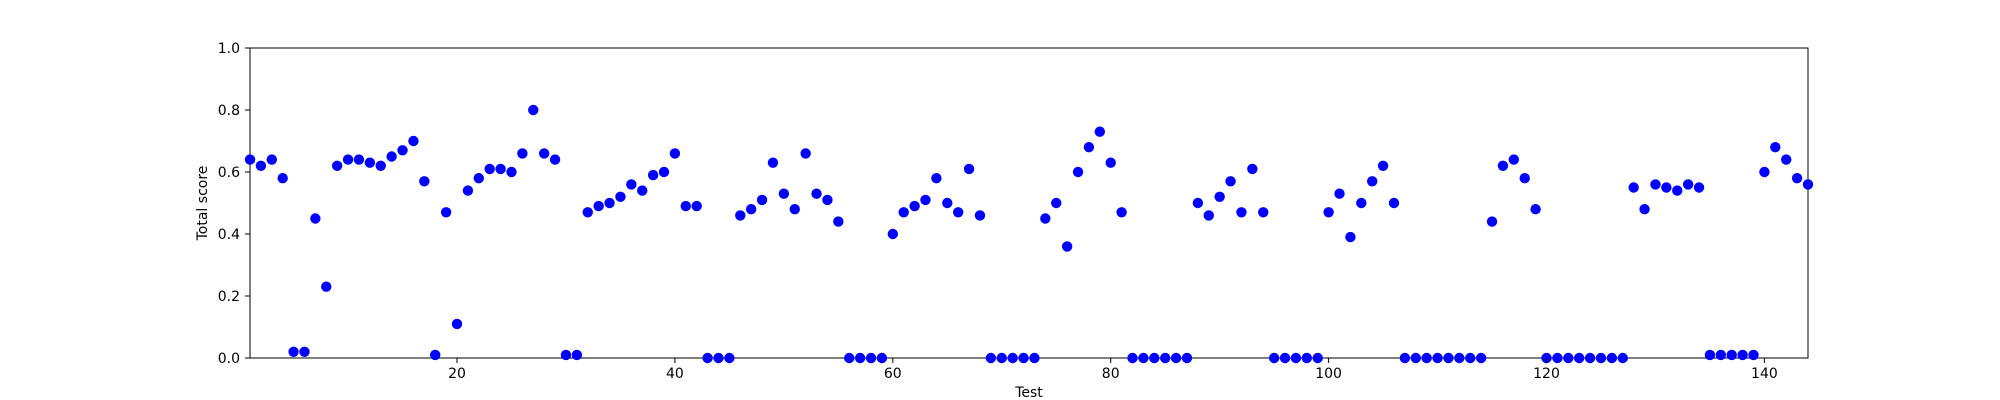 The height and width of the screenshot is (400, 2000). I want to click on y-tick-label-0.6: 0.6, so click(229, 173).